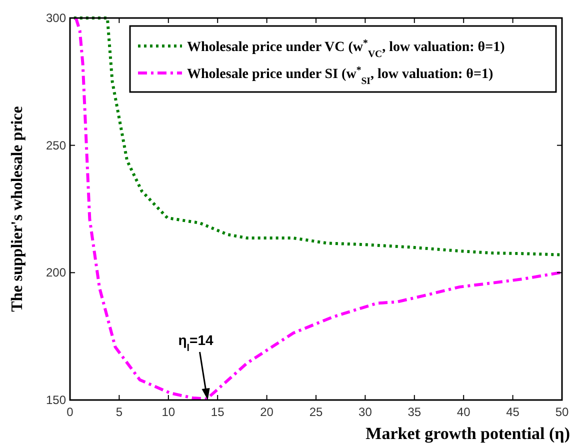 This screenshot has width=571, height=445. Describe the element at coordinates (562, 412) in the screenshot. I see `x-tick-label: 50` at that location.